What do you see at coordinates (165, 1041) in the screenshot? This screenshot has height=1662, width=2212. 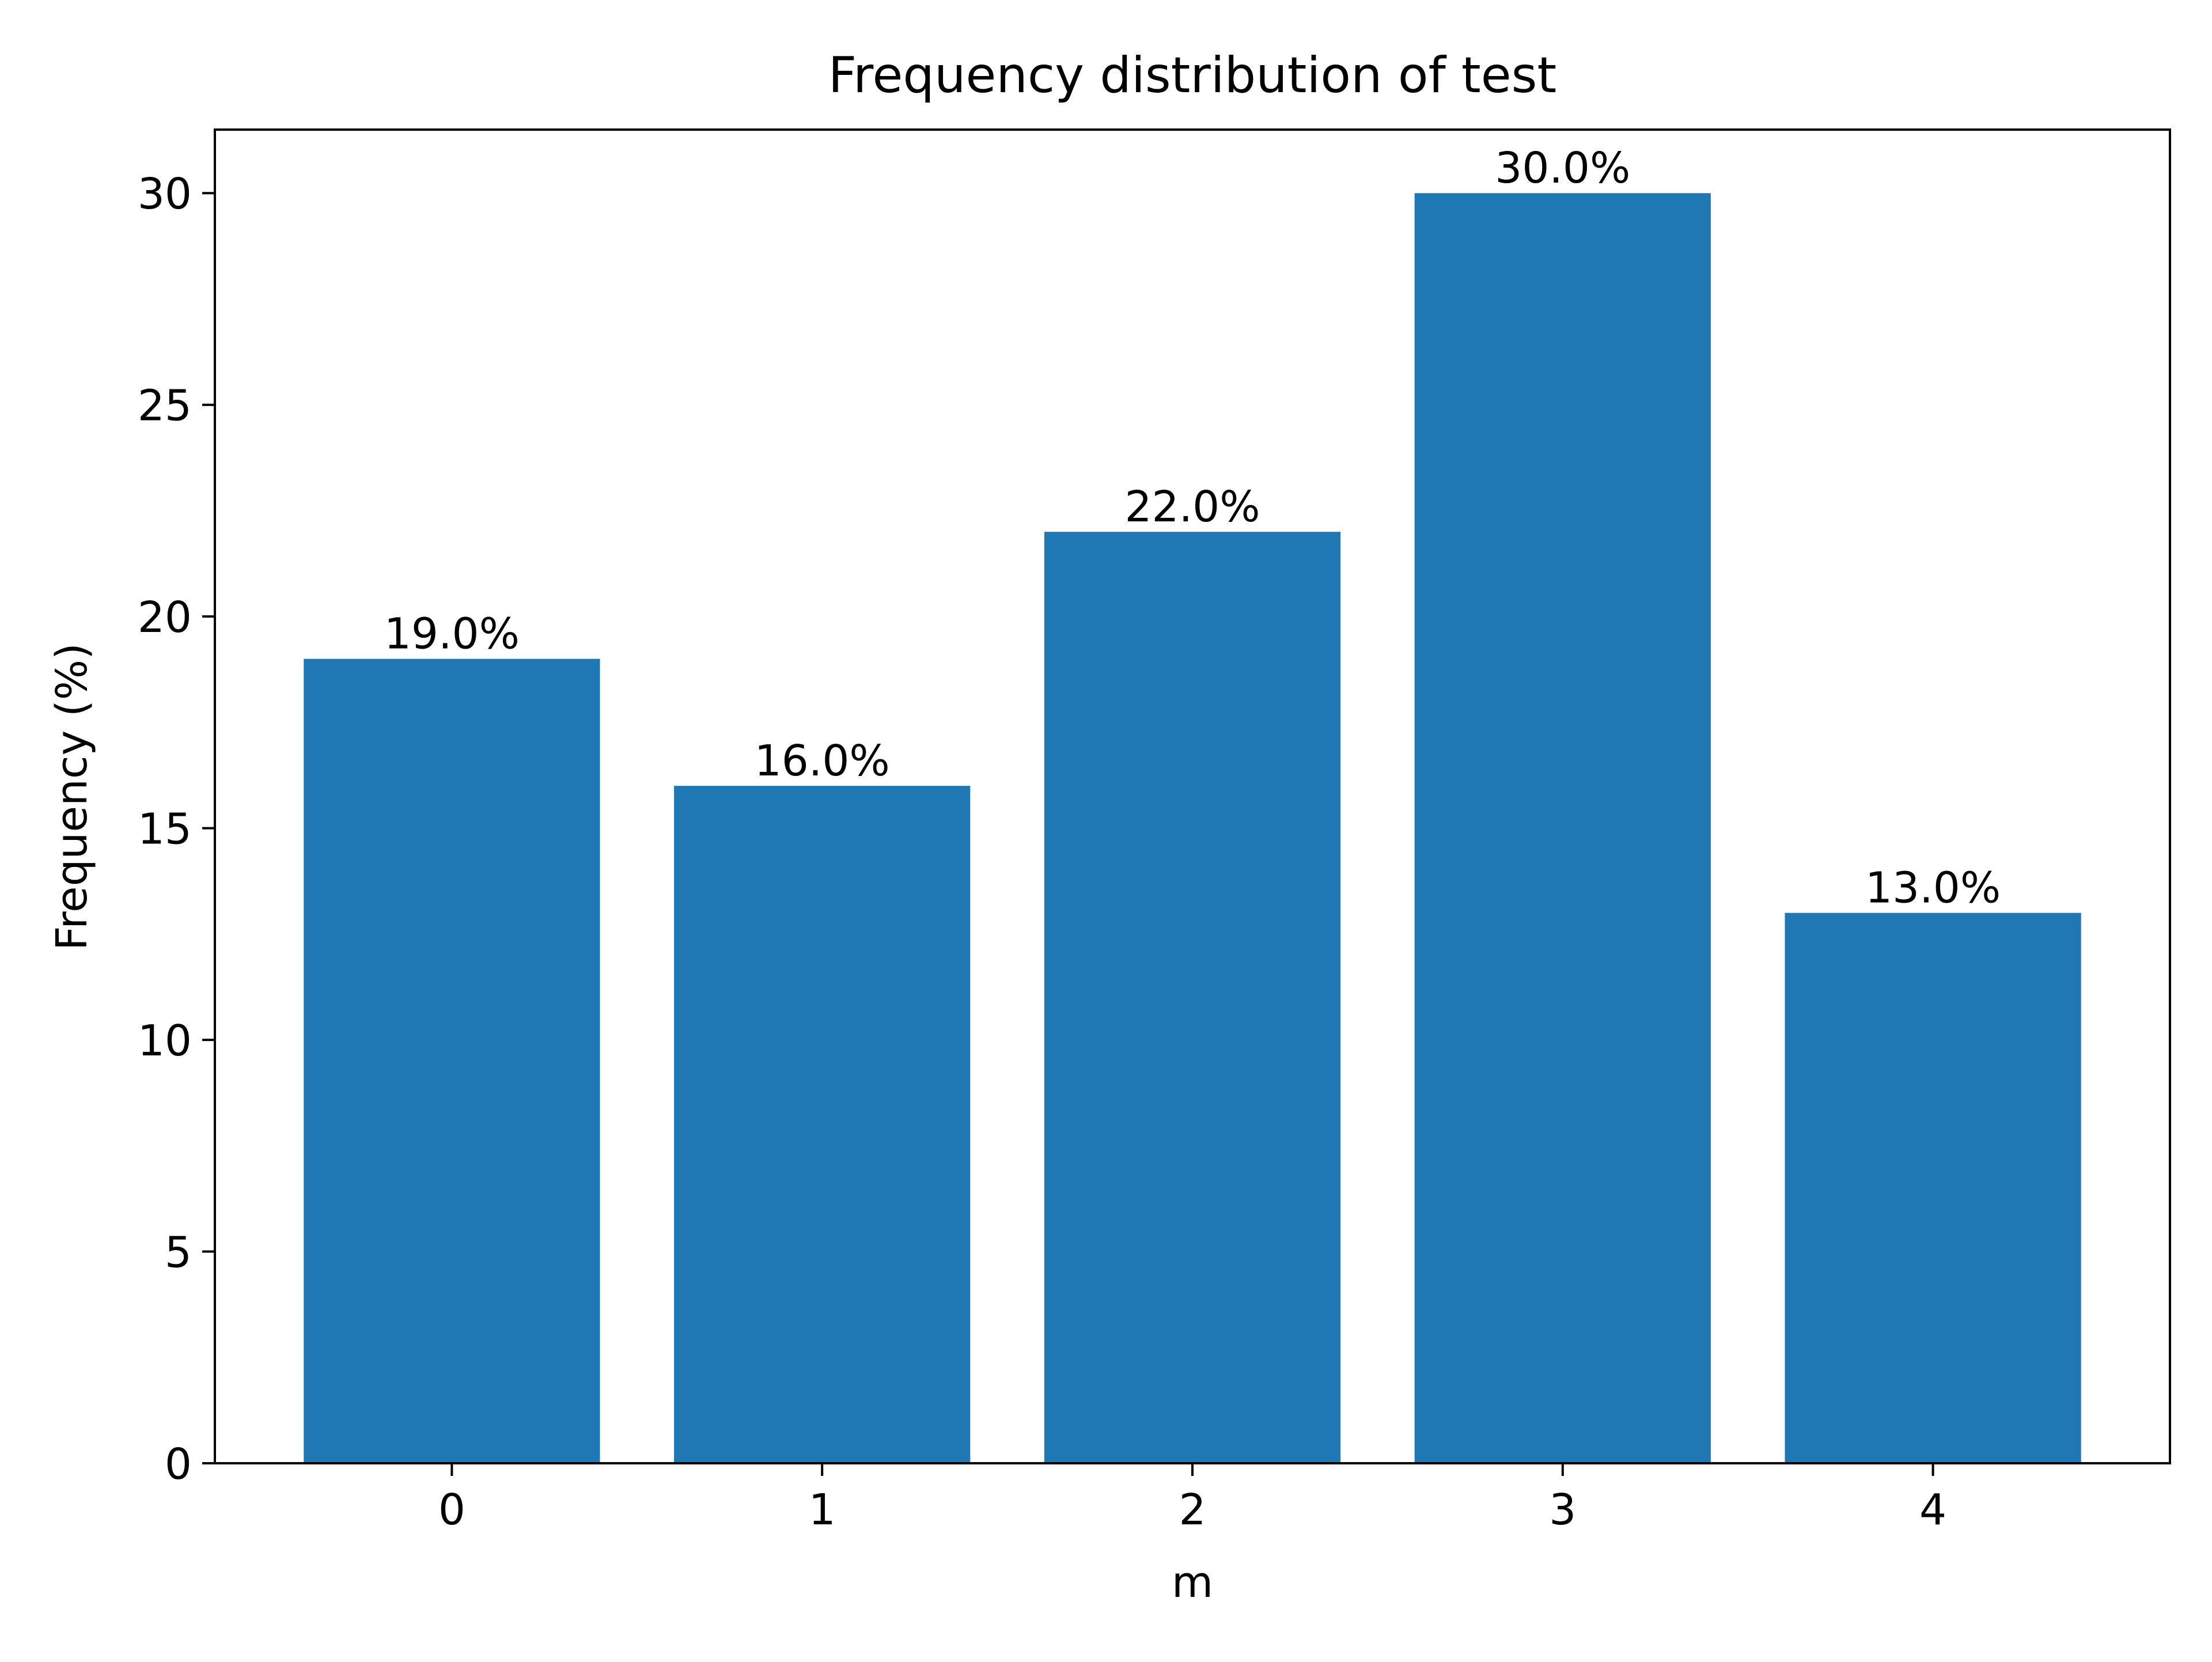 I see `y-tick-label-10: 10` at bounding box center [165, 1041].